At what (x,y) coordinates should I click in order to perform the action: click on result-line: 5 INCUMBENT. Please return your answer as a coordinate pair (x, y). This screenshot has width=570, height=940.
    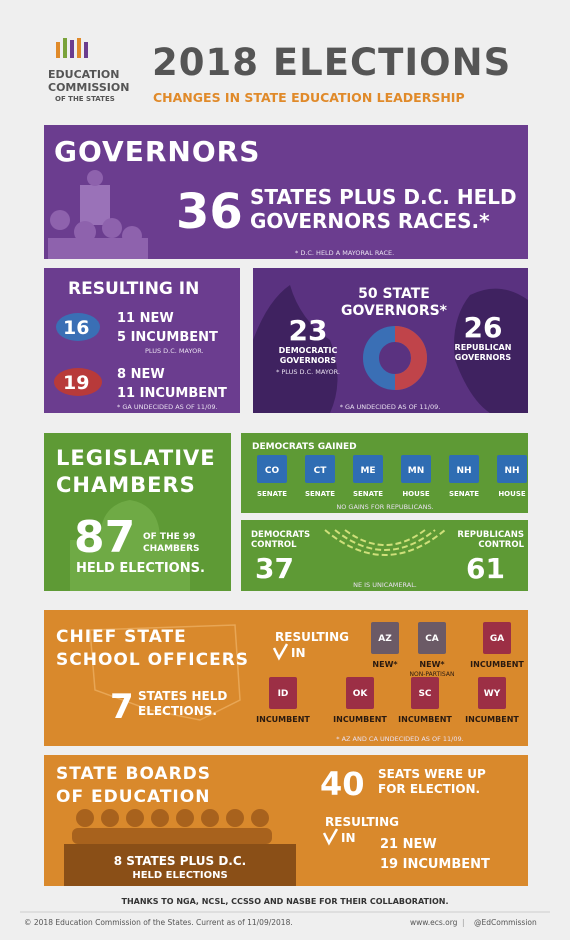
    Looking at the image, I should click on (167, 337).